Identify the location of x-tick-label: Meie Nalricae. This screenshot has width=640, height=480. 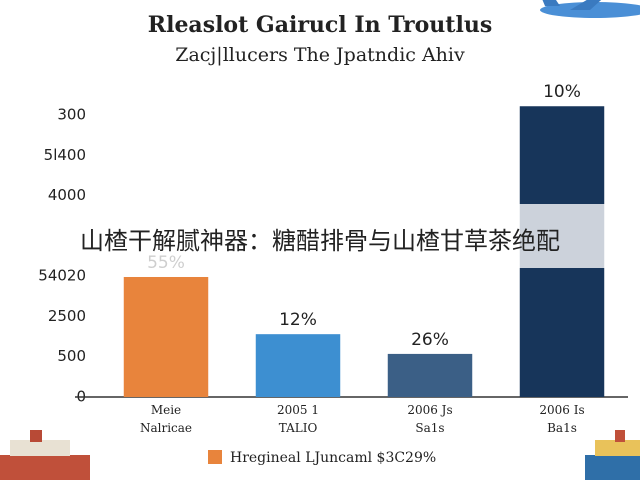
(166, 419).